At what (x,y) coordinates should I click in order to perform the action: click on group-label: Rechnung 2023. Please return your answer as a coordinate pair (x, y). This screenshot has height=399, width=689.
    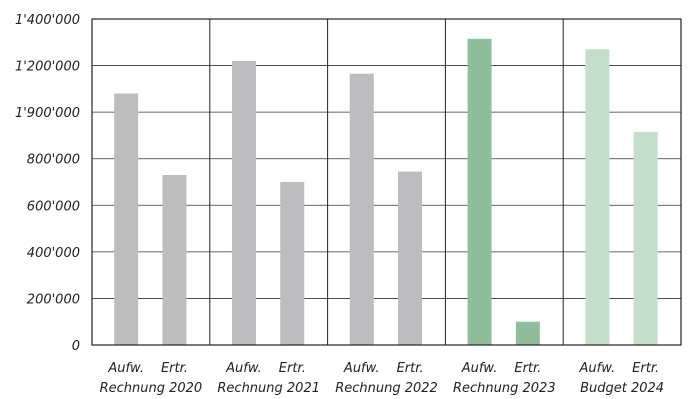
    Looking at the image, I should click on (504, 388).